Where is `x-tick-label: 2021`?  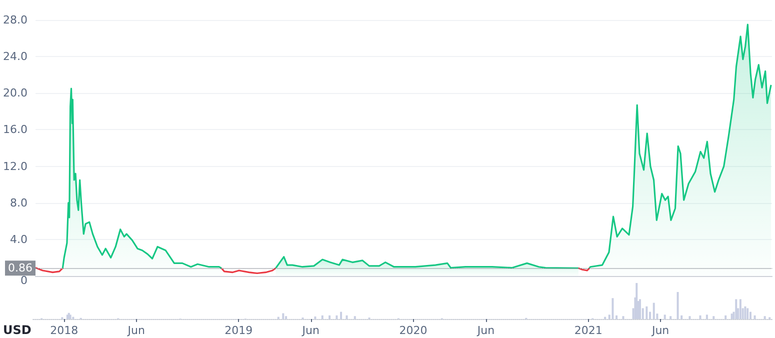
x-tick-label: 2021 is located at coordinates (588, 330).